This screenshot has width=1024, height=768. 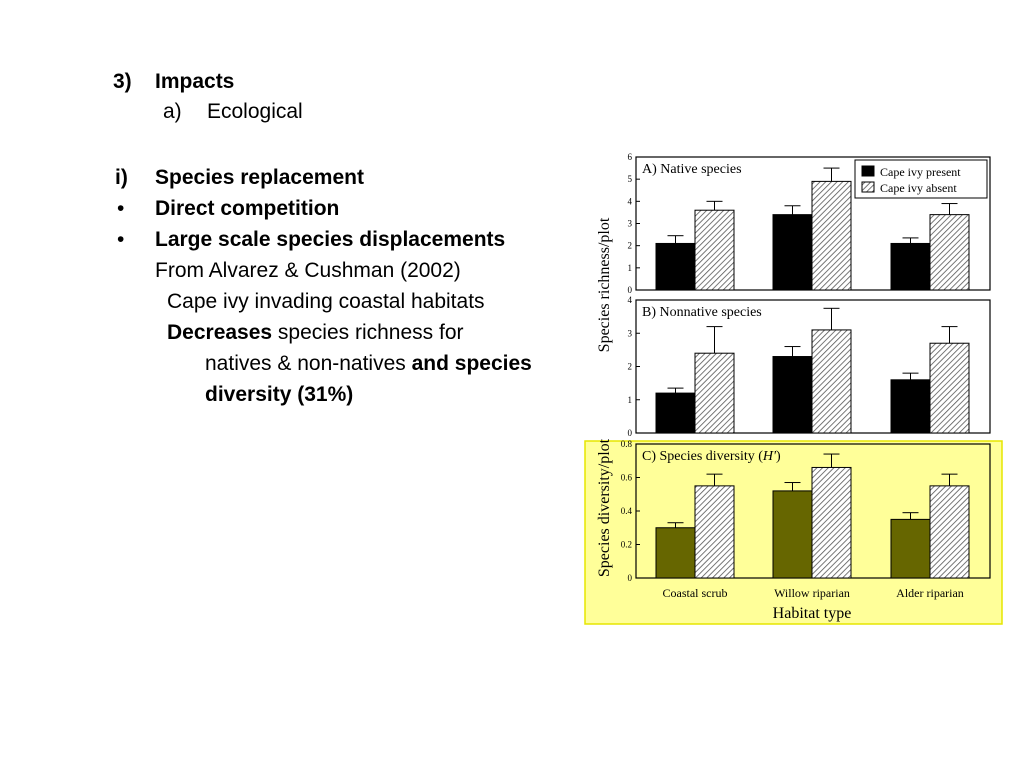 I want to click on ecological-letter: a), so click(x=172, y=111).